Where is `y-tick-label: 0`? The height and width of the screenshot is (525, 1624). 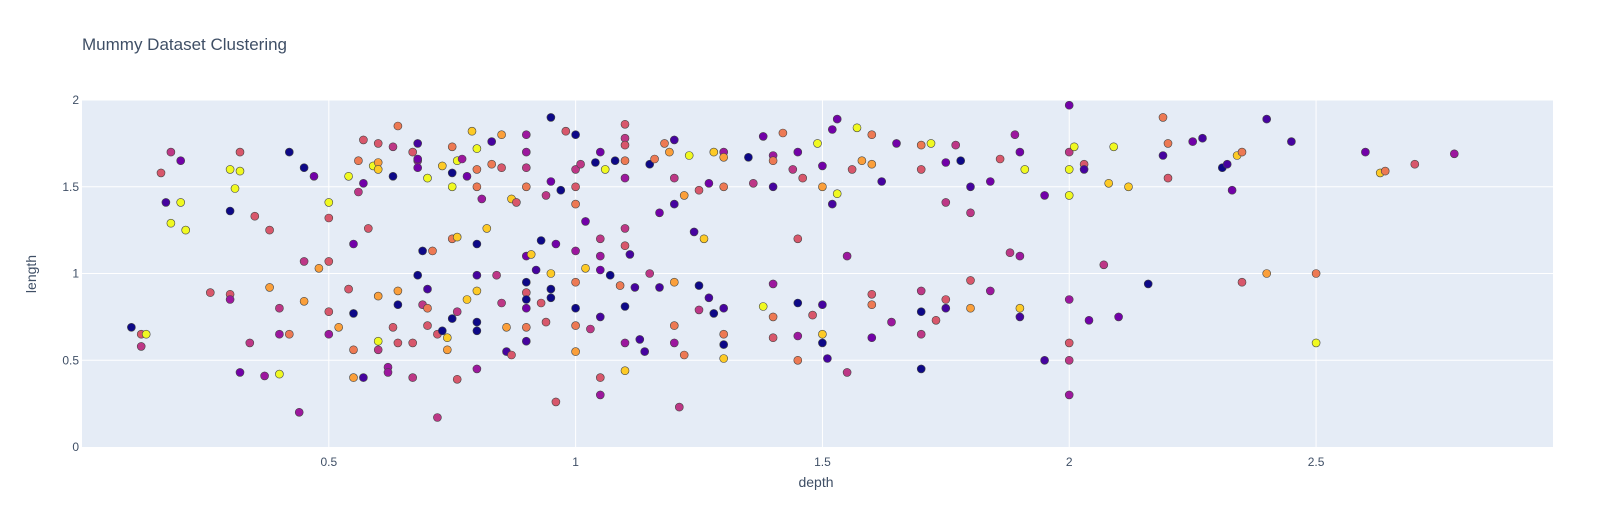
y-tick-label: 0 is located at coordinates (75, 447).